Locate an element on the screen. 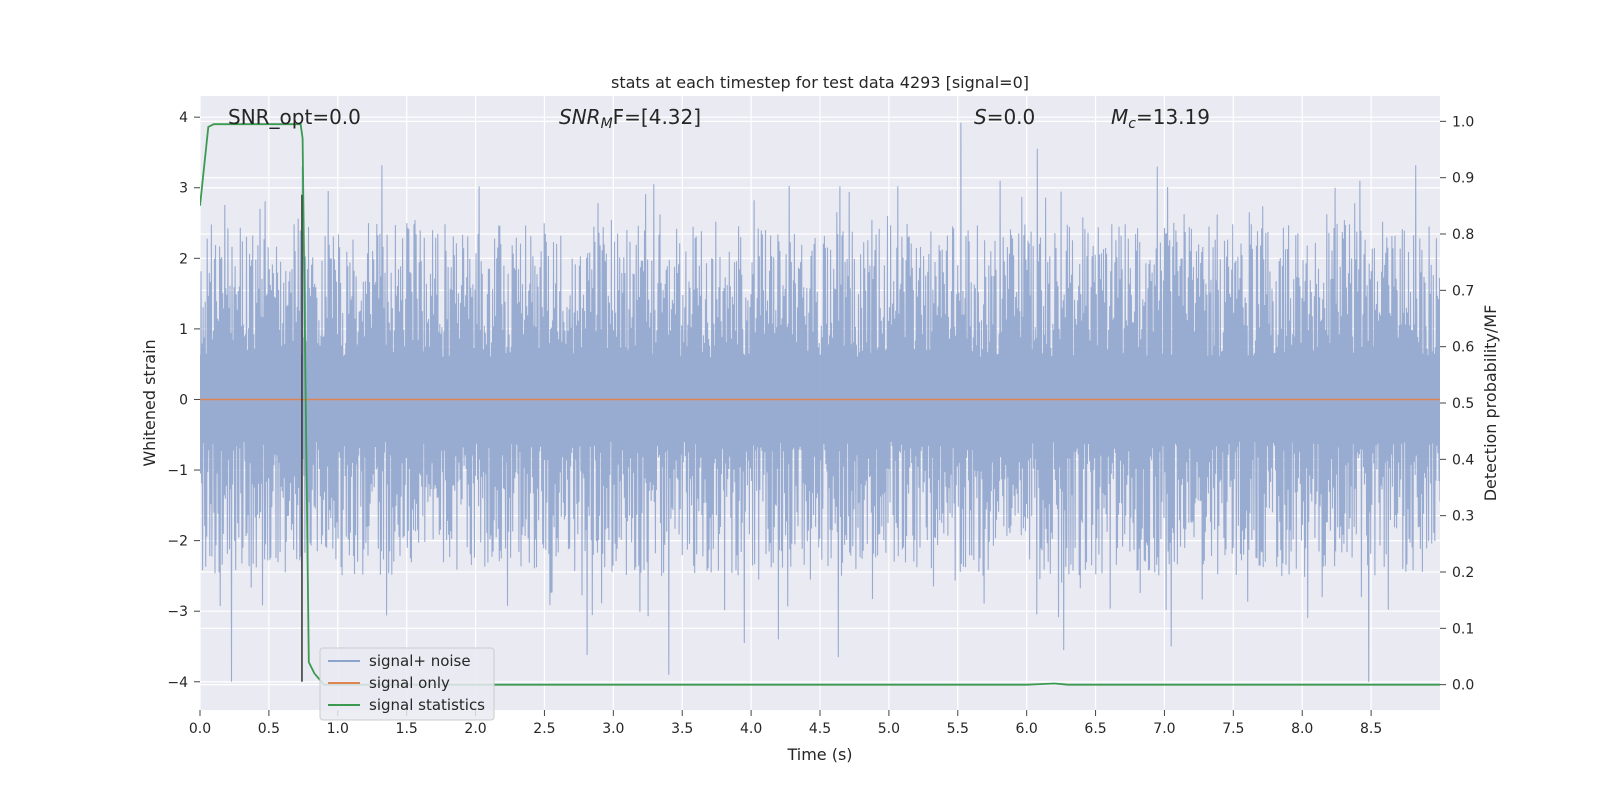 The height and width of the screenshot is (804, 1600). annotation-snr-opt: SNR_opt=0.0 is located at coordinates (294, 117).